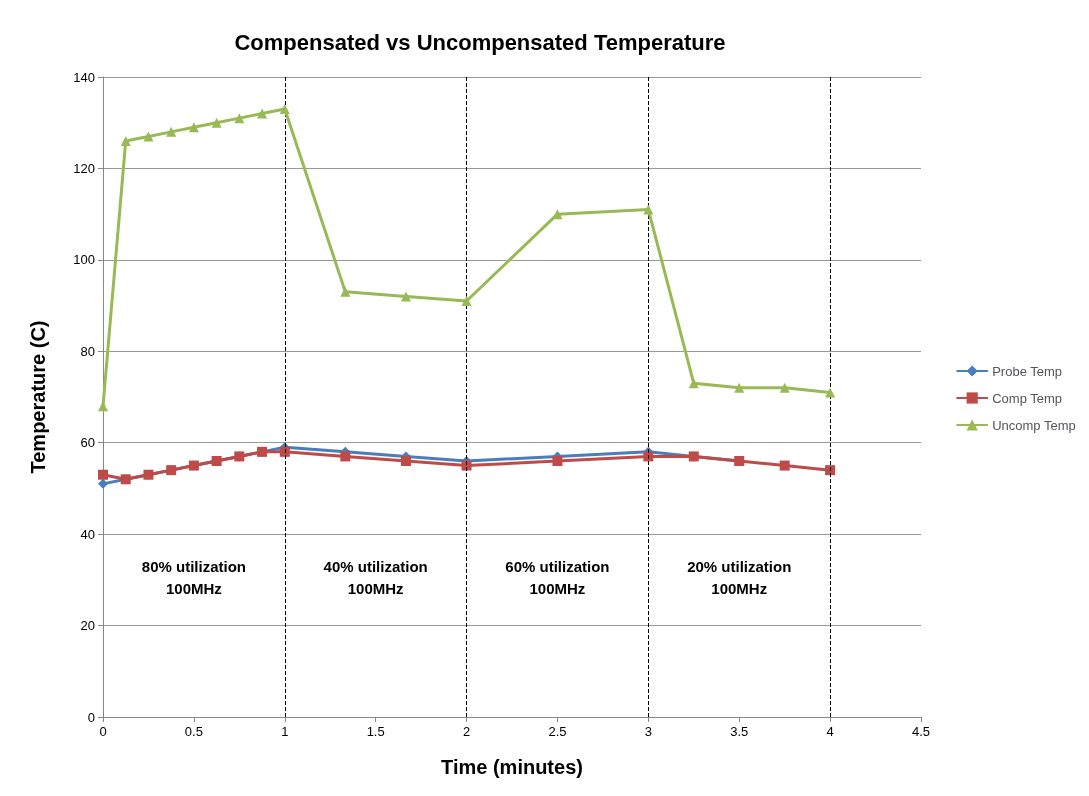  I want to click on x-tick-label: 4, so click(830, 731).